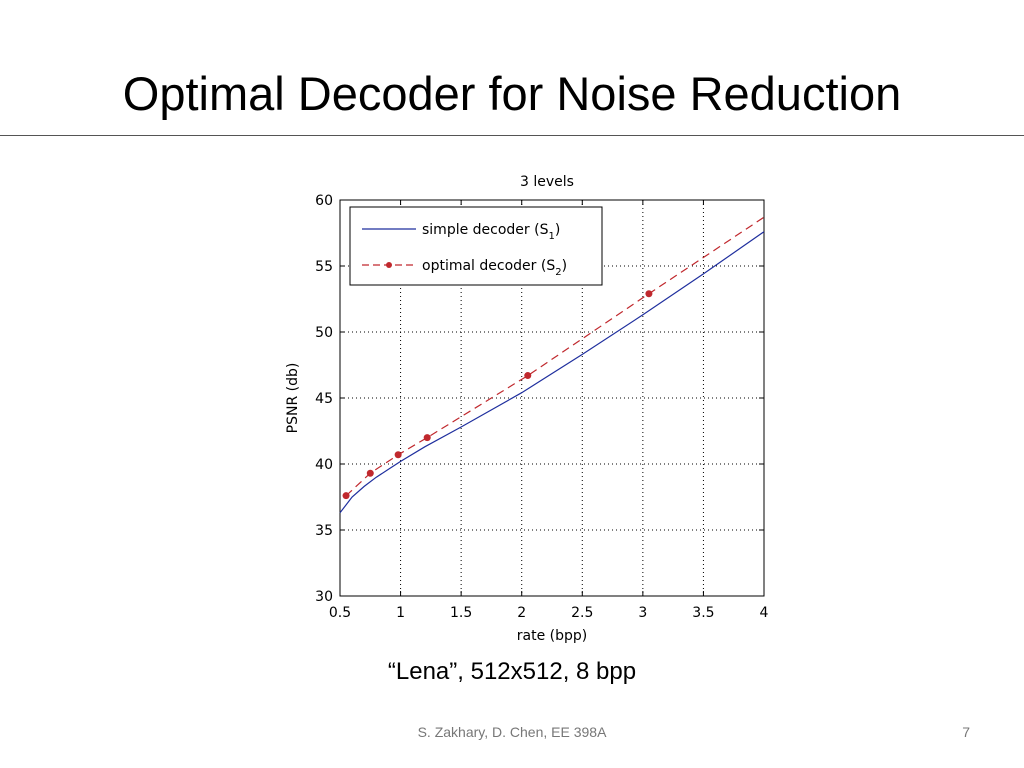  Describe the element at coordinates (389, 265) in the screenshot. I see `legend-marker-optimal` at that location.